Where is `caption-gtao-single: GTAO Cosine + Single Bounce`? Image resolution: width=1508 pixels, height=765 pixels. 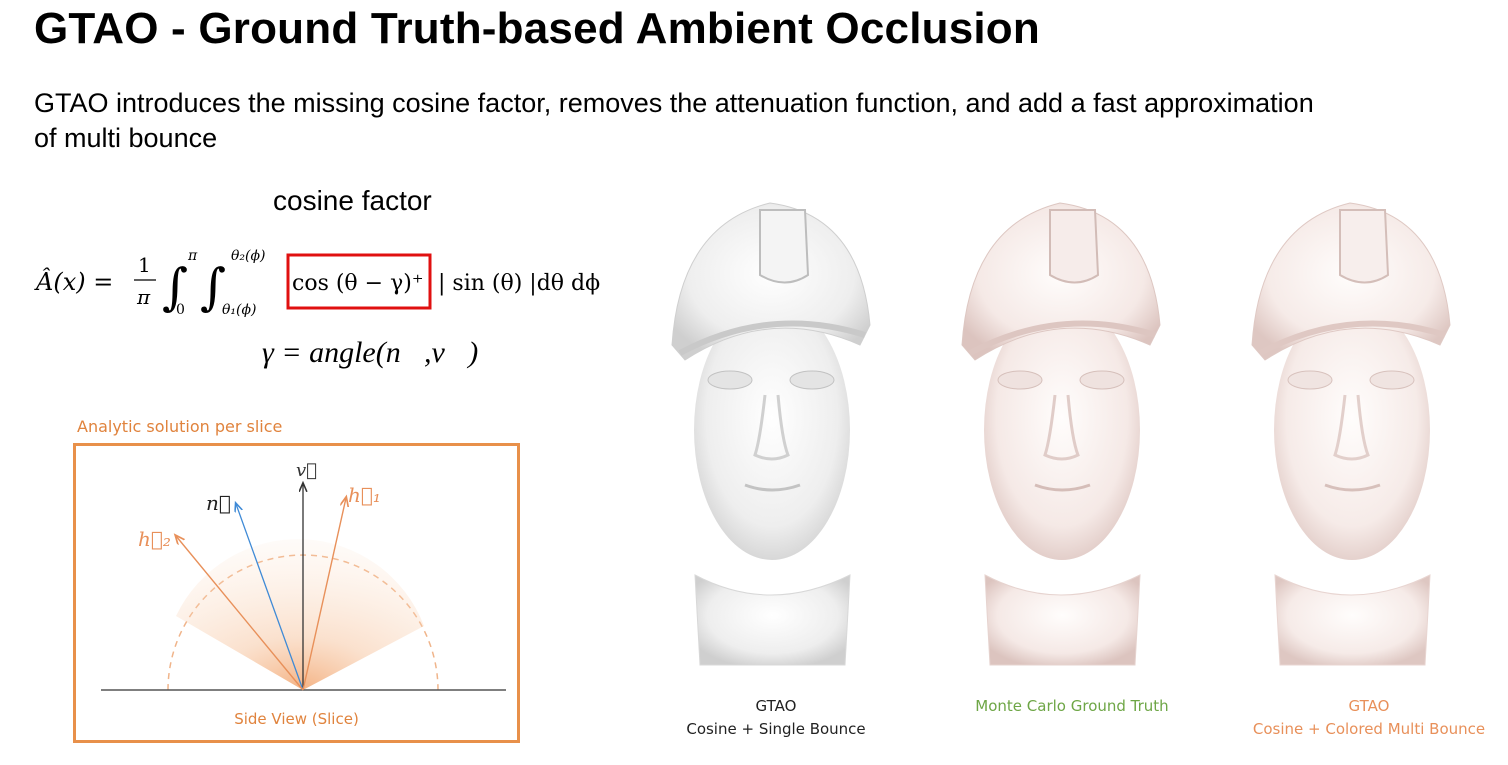
caption-gtao-single: GTAO Cosine + Single Bounce is located at coordinates (776, 718).